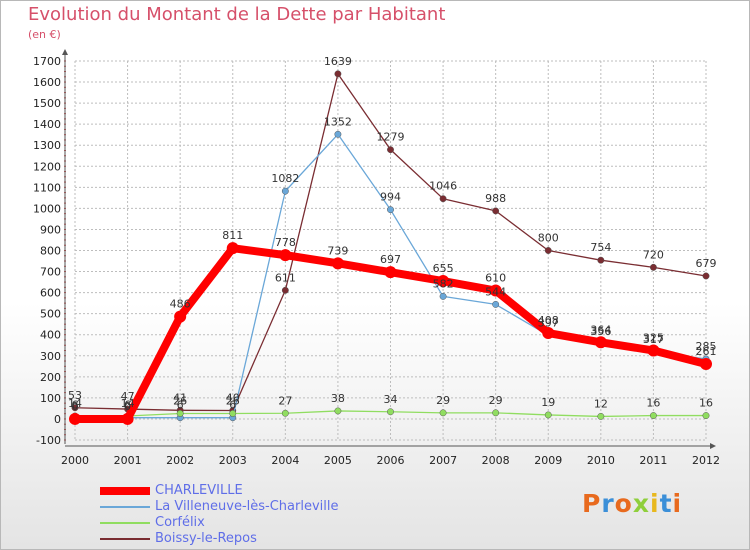 Image resolution: width=750 pixels, height=550 pixels. I want to click on y-tick-label: 200, so click(50, 377).